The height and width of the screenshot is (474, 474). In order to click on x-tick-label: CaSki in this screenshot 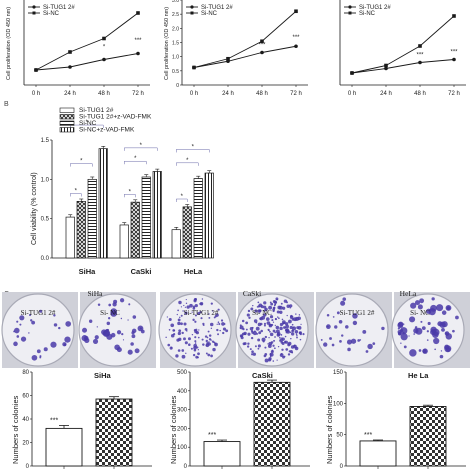, I will do `click(141, 271)`.